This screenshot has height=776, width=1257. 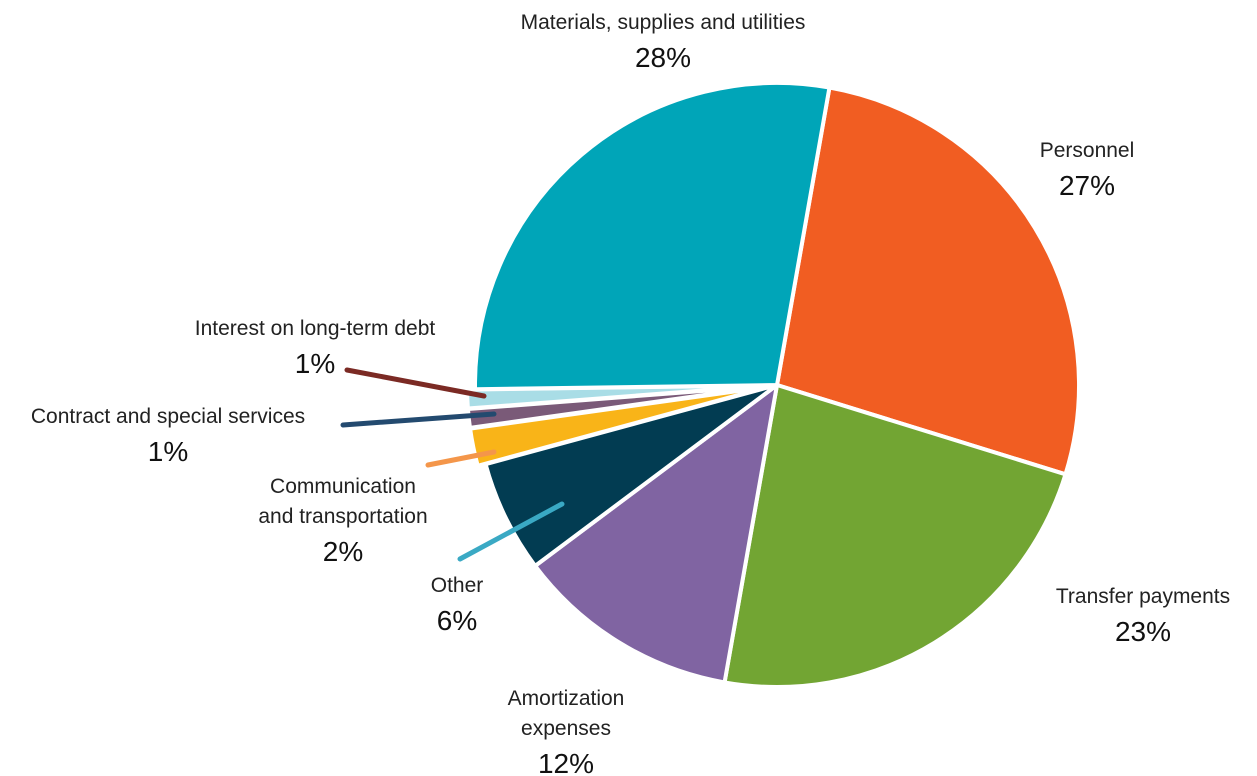 I want to click on slice-label-3-line-2: expenses, so click(x=566, y=728).